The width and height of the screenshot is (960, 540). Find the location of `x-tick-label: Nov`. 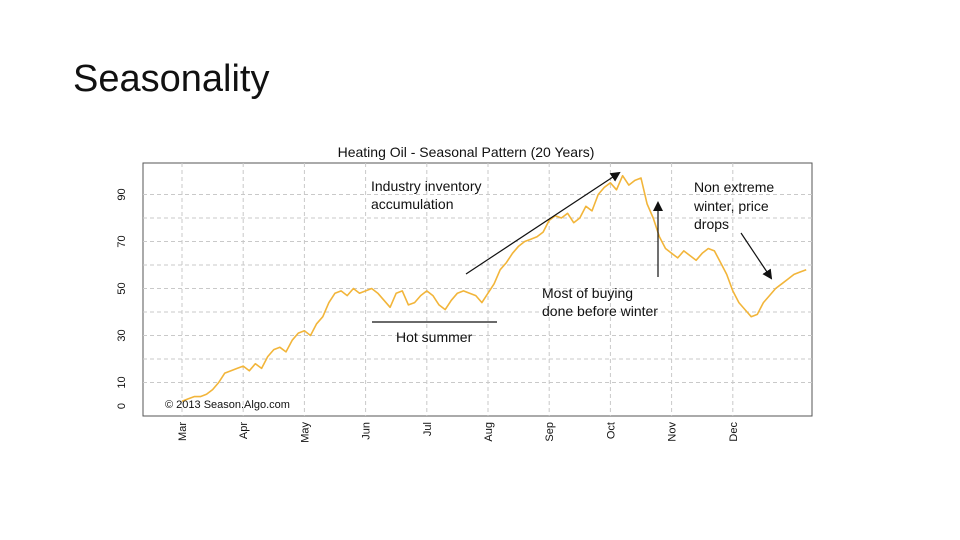

x-tick-label: Nov is located at coordinates (673, 432).